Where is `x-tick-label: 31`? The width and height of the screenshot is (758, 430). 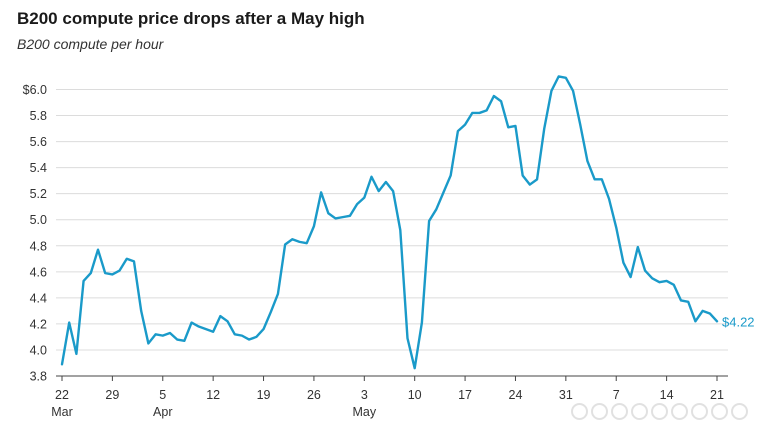 x-tick-label: 31 is located at coordinates (566, 395).